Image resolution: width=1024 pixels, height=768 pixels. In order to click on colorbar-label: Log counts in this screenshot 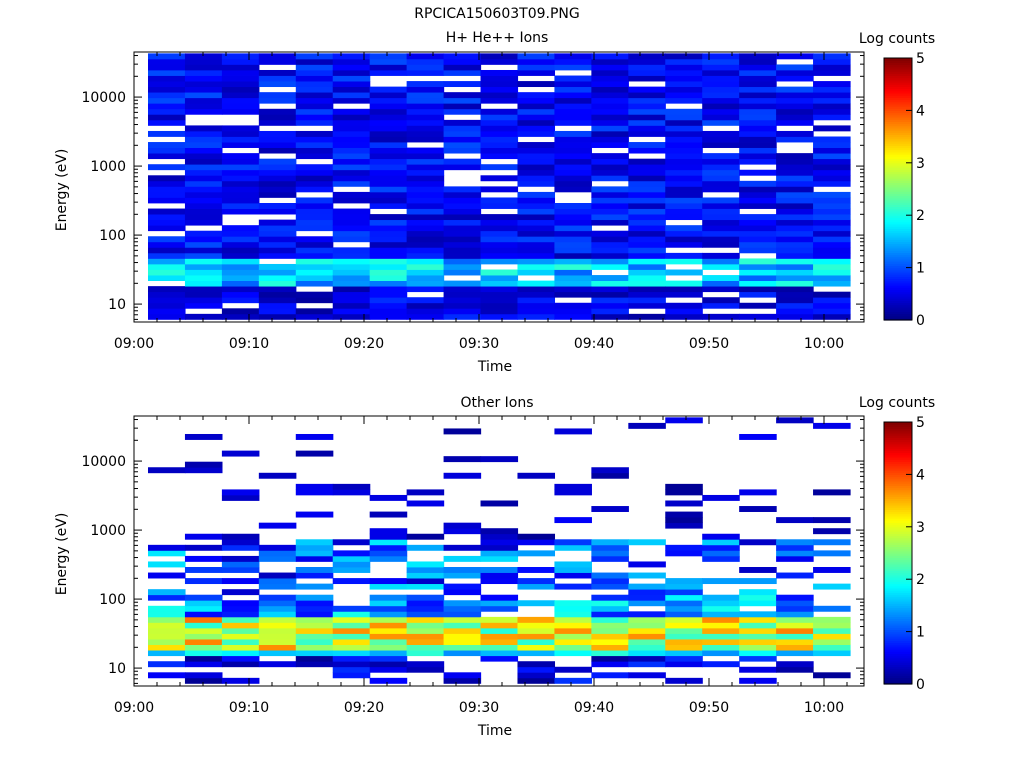, I will do `click(897, 39)`.